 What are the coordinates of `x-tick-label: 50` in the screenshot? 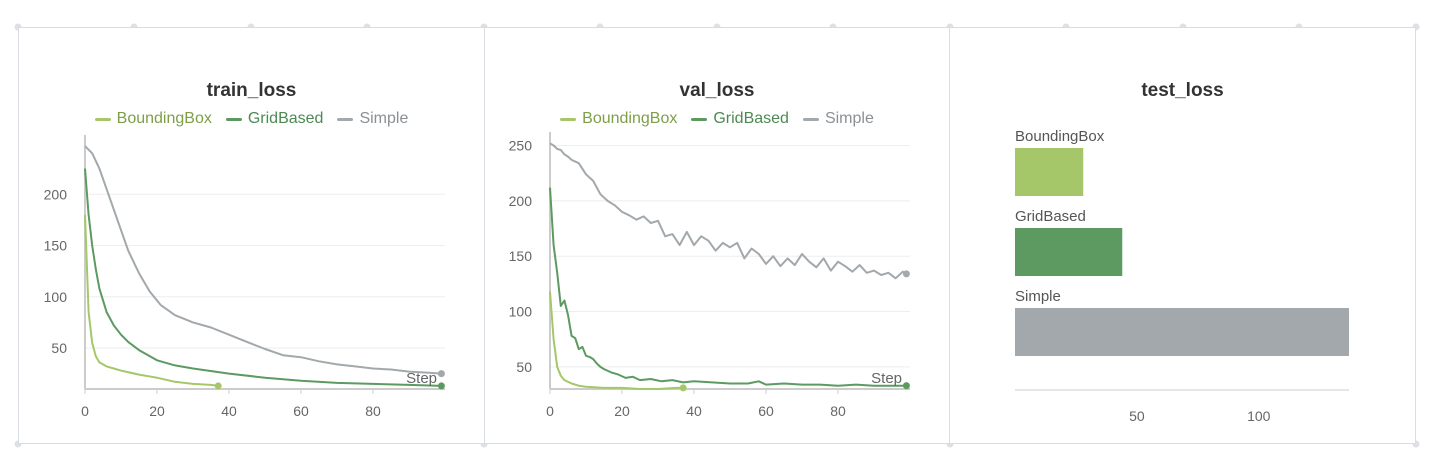 It's located at (1137, 416).